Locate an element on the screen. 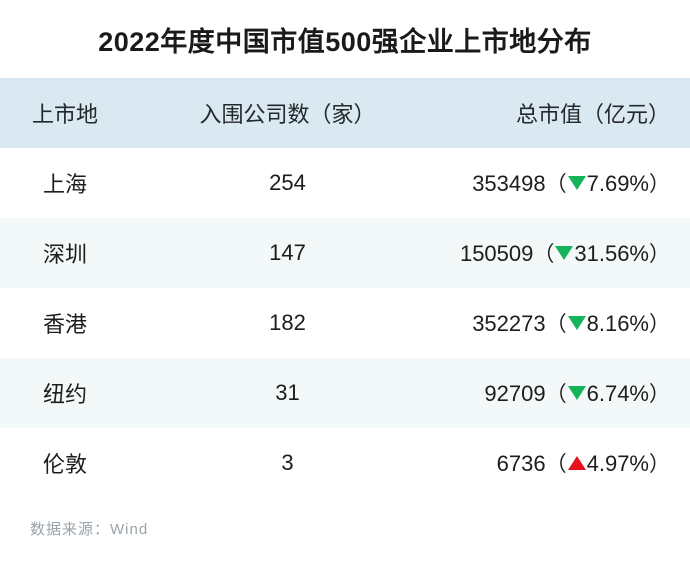  table-row: 香港 182 352273（ 8.16%） is located at coordinates (345, 323).